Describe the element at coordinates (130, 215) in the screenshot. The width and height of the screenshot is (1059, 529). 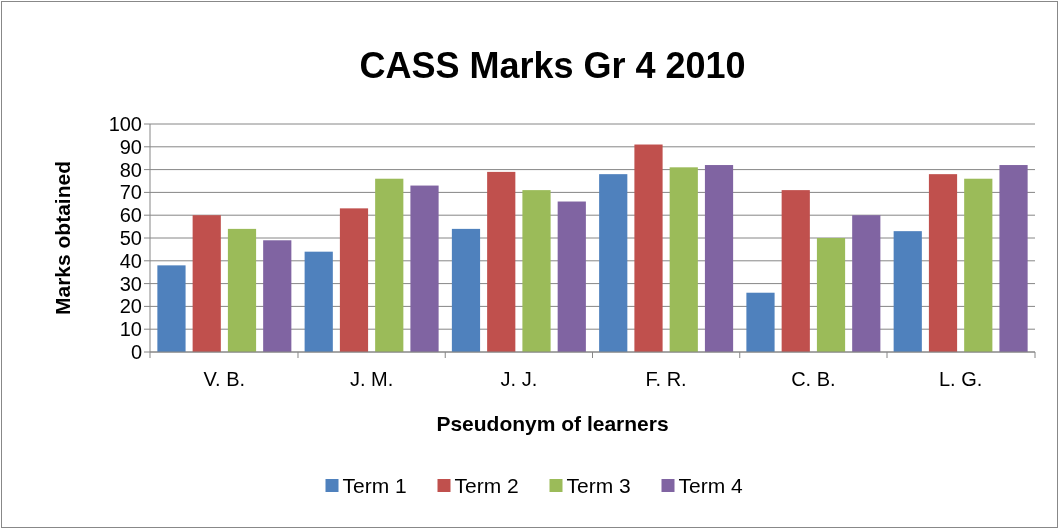
I see `y-tick-label: 60` at that location.